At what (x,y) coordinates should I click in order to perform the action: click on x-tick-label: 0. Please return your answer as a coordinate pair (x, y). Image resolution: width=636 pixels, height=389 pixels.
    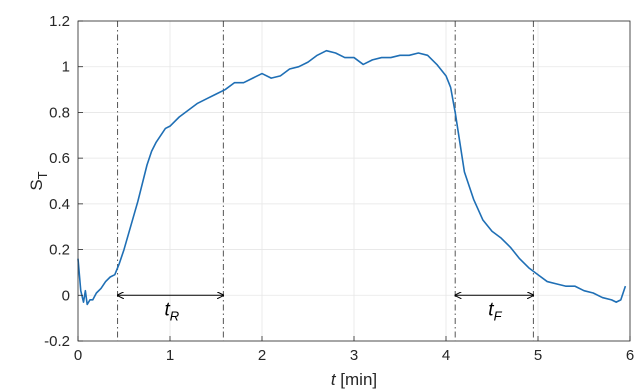
    Looking at the image, I should click on (78, 355).